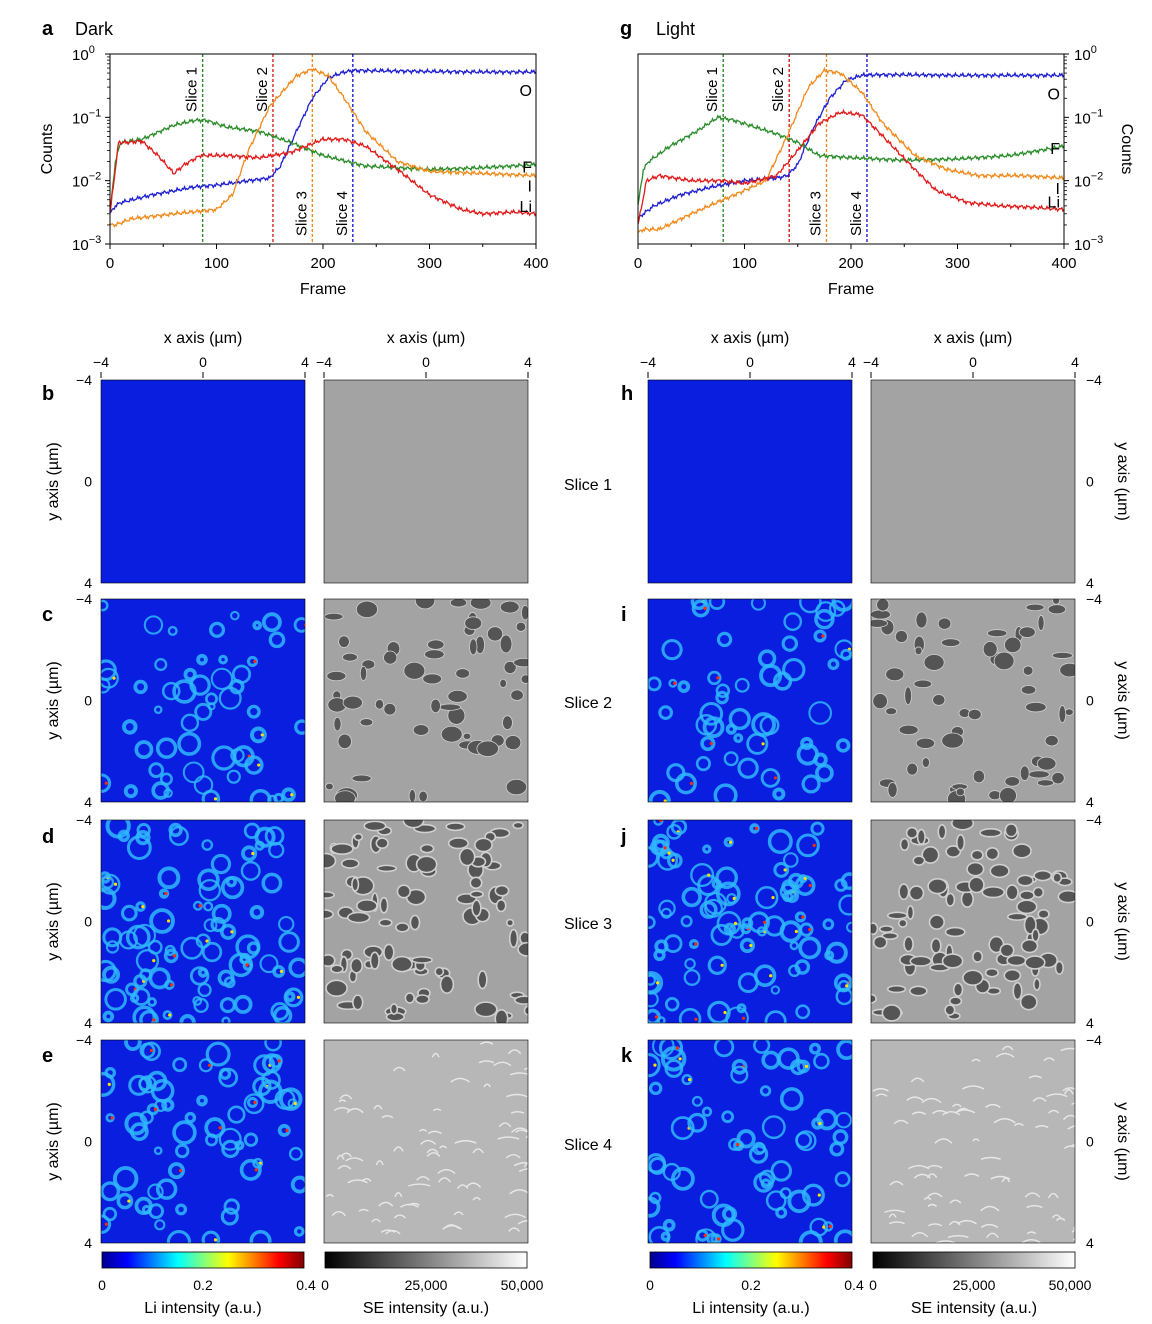 The width and height of the screenshot is (1152, 1324). What do you see at coordinates (675, 29) in the screenshot?
I see `panel-title-light: Light` at bounding box center [675, 29].